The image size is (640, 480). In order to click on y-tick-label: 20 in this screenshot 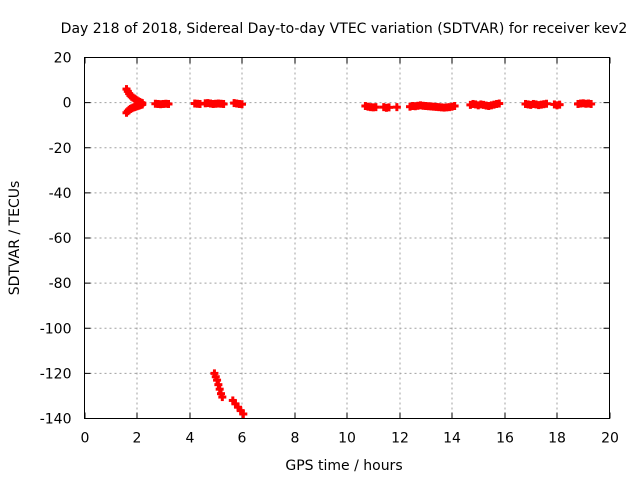, I will do `click(63, 59)`.